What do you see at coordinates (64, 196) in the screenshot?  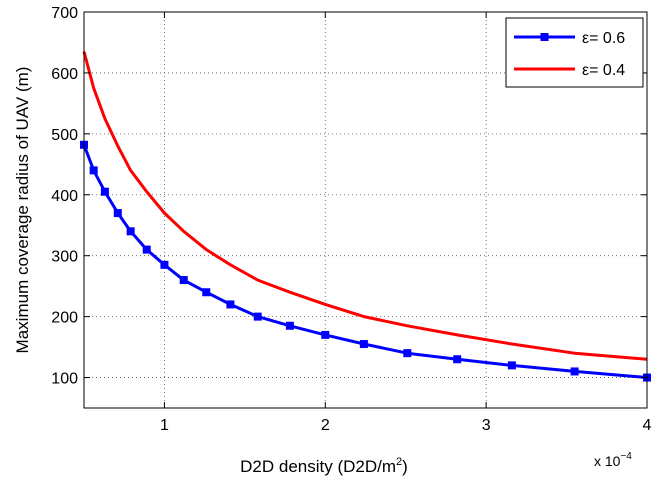 I see `y-tick-label: 400` at bounding box center [64, 196].